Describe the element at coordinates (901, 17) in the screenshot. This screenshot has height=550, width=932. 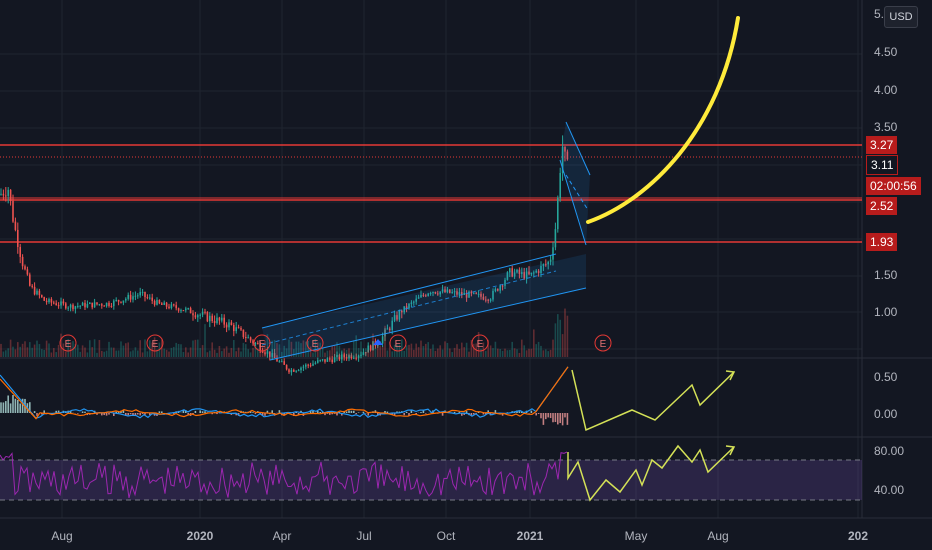
I see `currency-badge: USD` at that location.